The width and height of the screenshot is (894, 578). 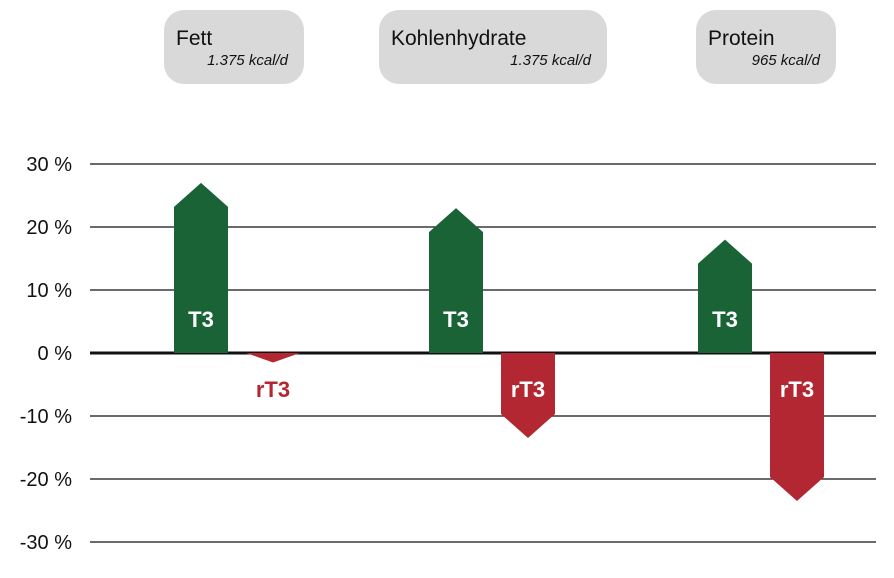 I want to click on bar-labels: T3 T3 T3 rT3 rT3 rT3, so click(x=501, y=354).